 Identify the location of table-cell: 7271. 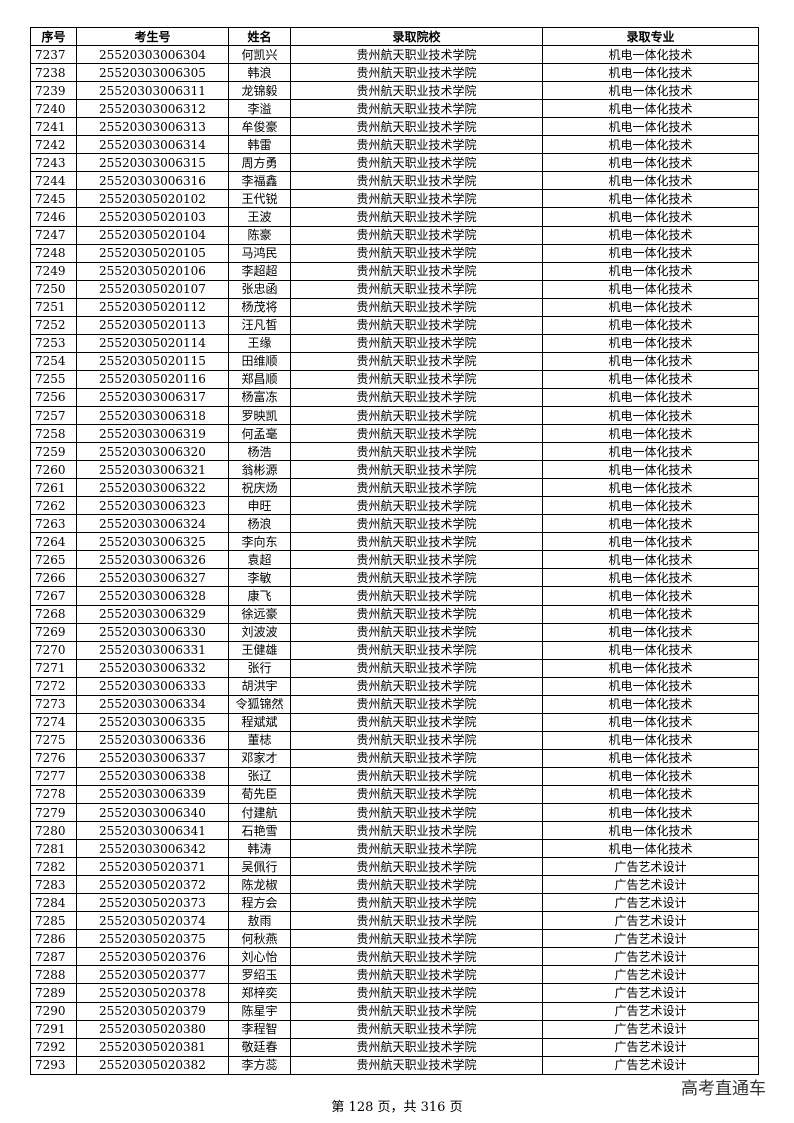
(53, 668).